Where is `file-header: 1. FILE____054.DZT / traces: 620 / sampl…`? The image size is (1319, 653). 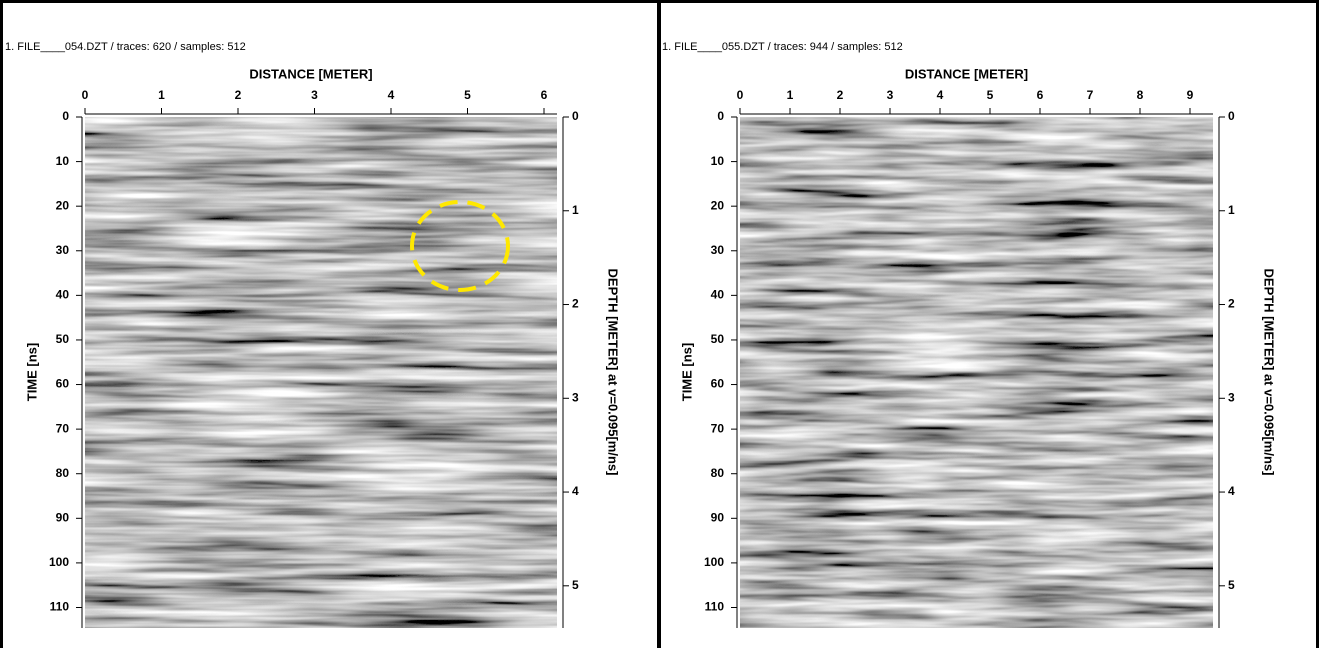
file-header: 1. FILE____054.DZT / traces: 620 / sampl… is located at coordinates (125, 47).